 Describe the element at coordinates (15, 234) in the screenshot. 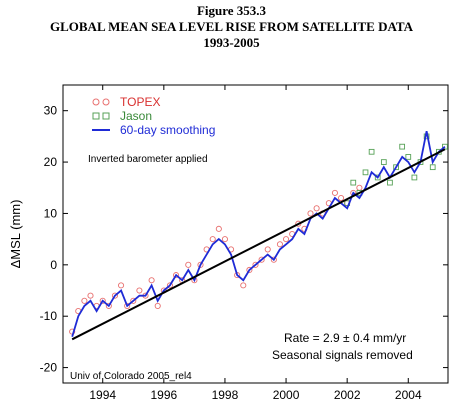

I see `y-axis-label: ΔMSL (mm)` at that location.